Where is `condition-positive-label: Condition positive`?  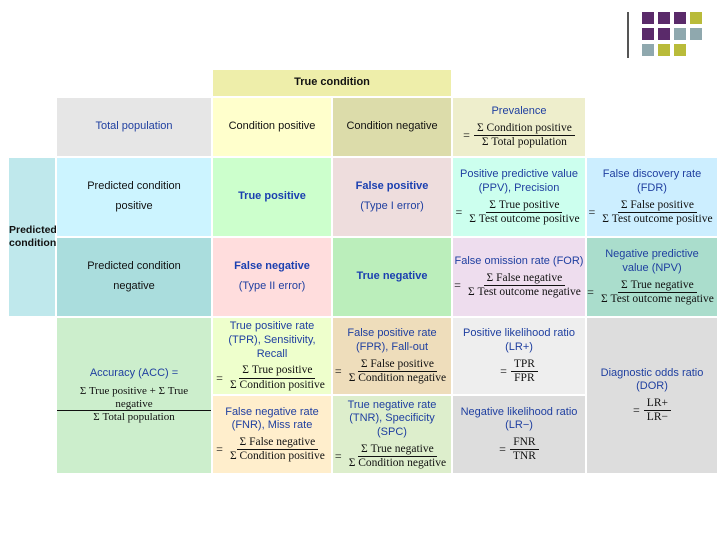 condition-positive-label: Condition positive is located at coordinates (272, 126).